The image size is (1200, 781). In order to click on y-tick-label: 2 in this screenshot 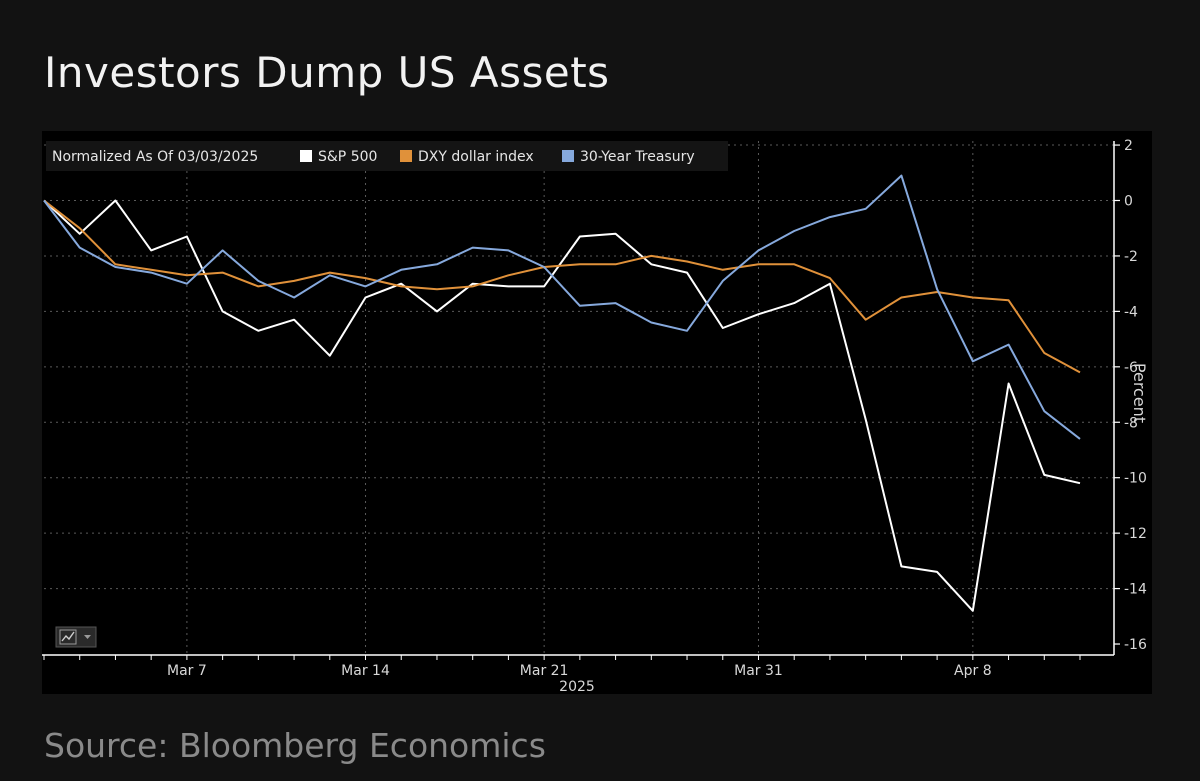, I will do `click(1128, 146)`.